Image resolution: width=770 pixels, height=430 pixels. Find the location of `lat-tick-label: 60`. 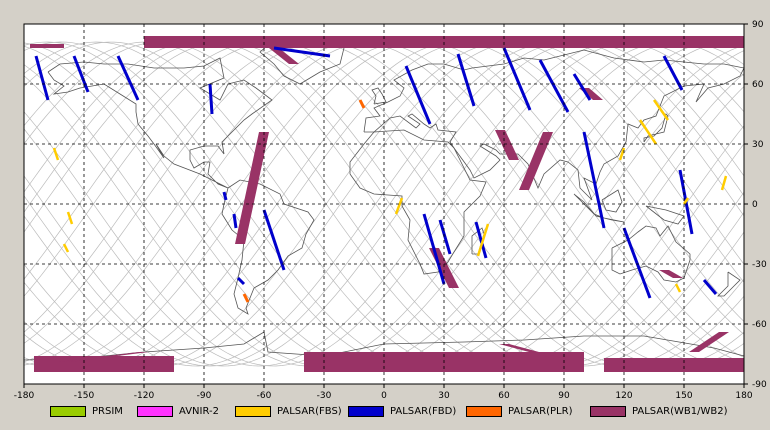

lat-tick-label: 60 is located at coordinates (758, 85).